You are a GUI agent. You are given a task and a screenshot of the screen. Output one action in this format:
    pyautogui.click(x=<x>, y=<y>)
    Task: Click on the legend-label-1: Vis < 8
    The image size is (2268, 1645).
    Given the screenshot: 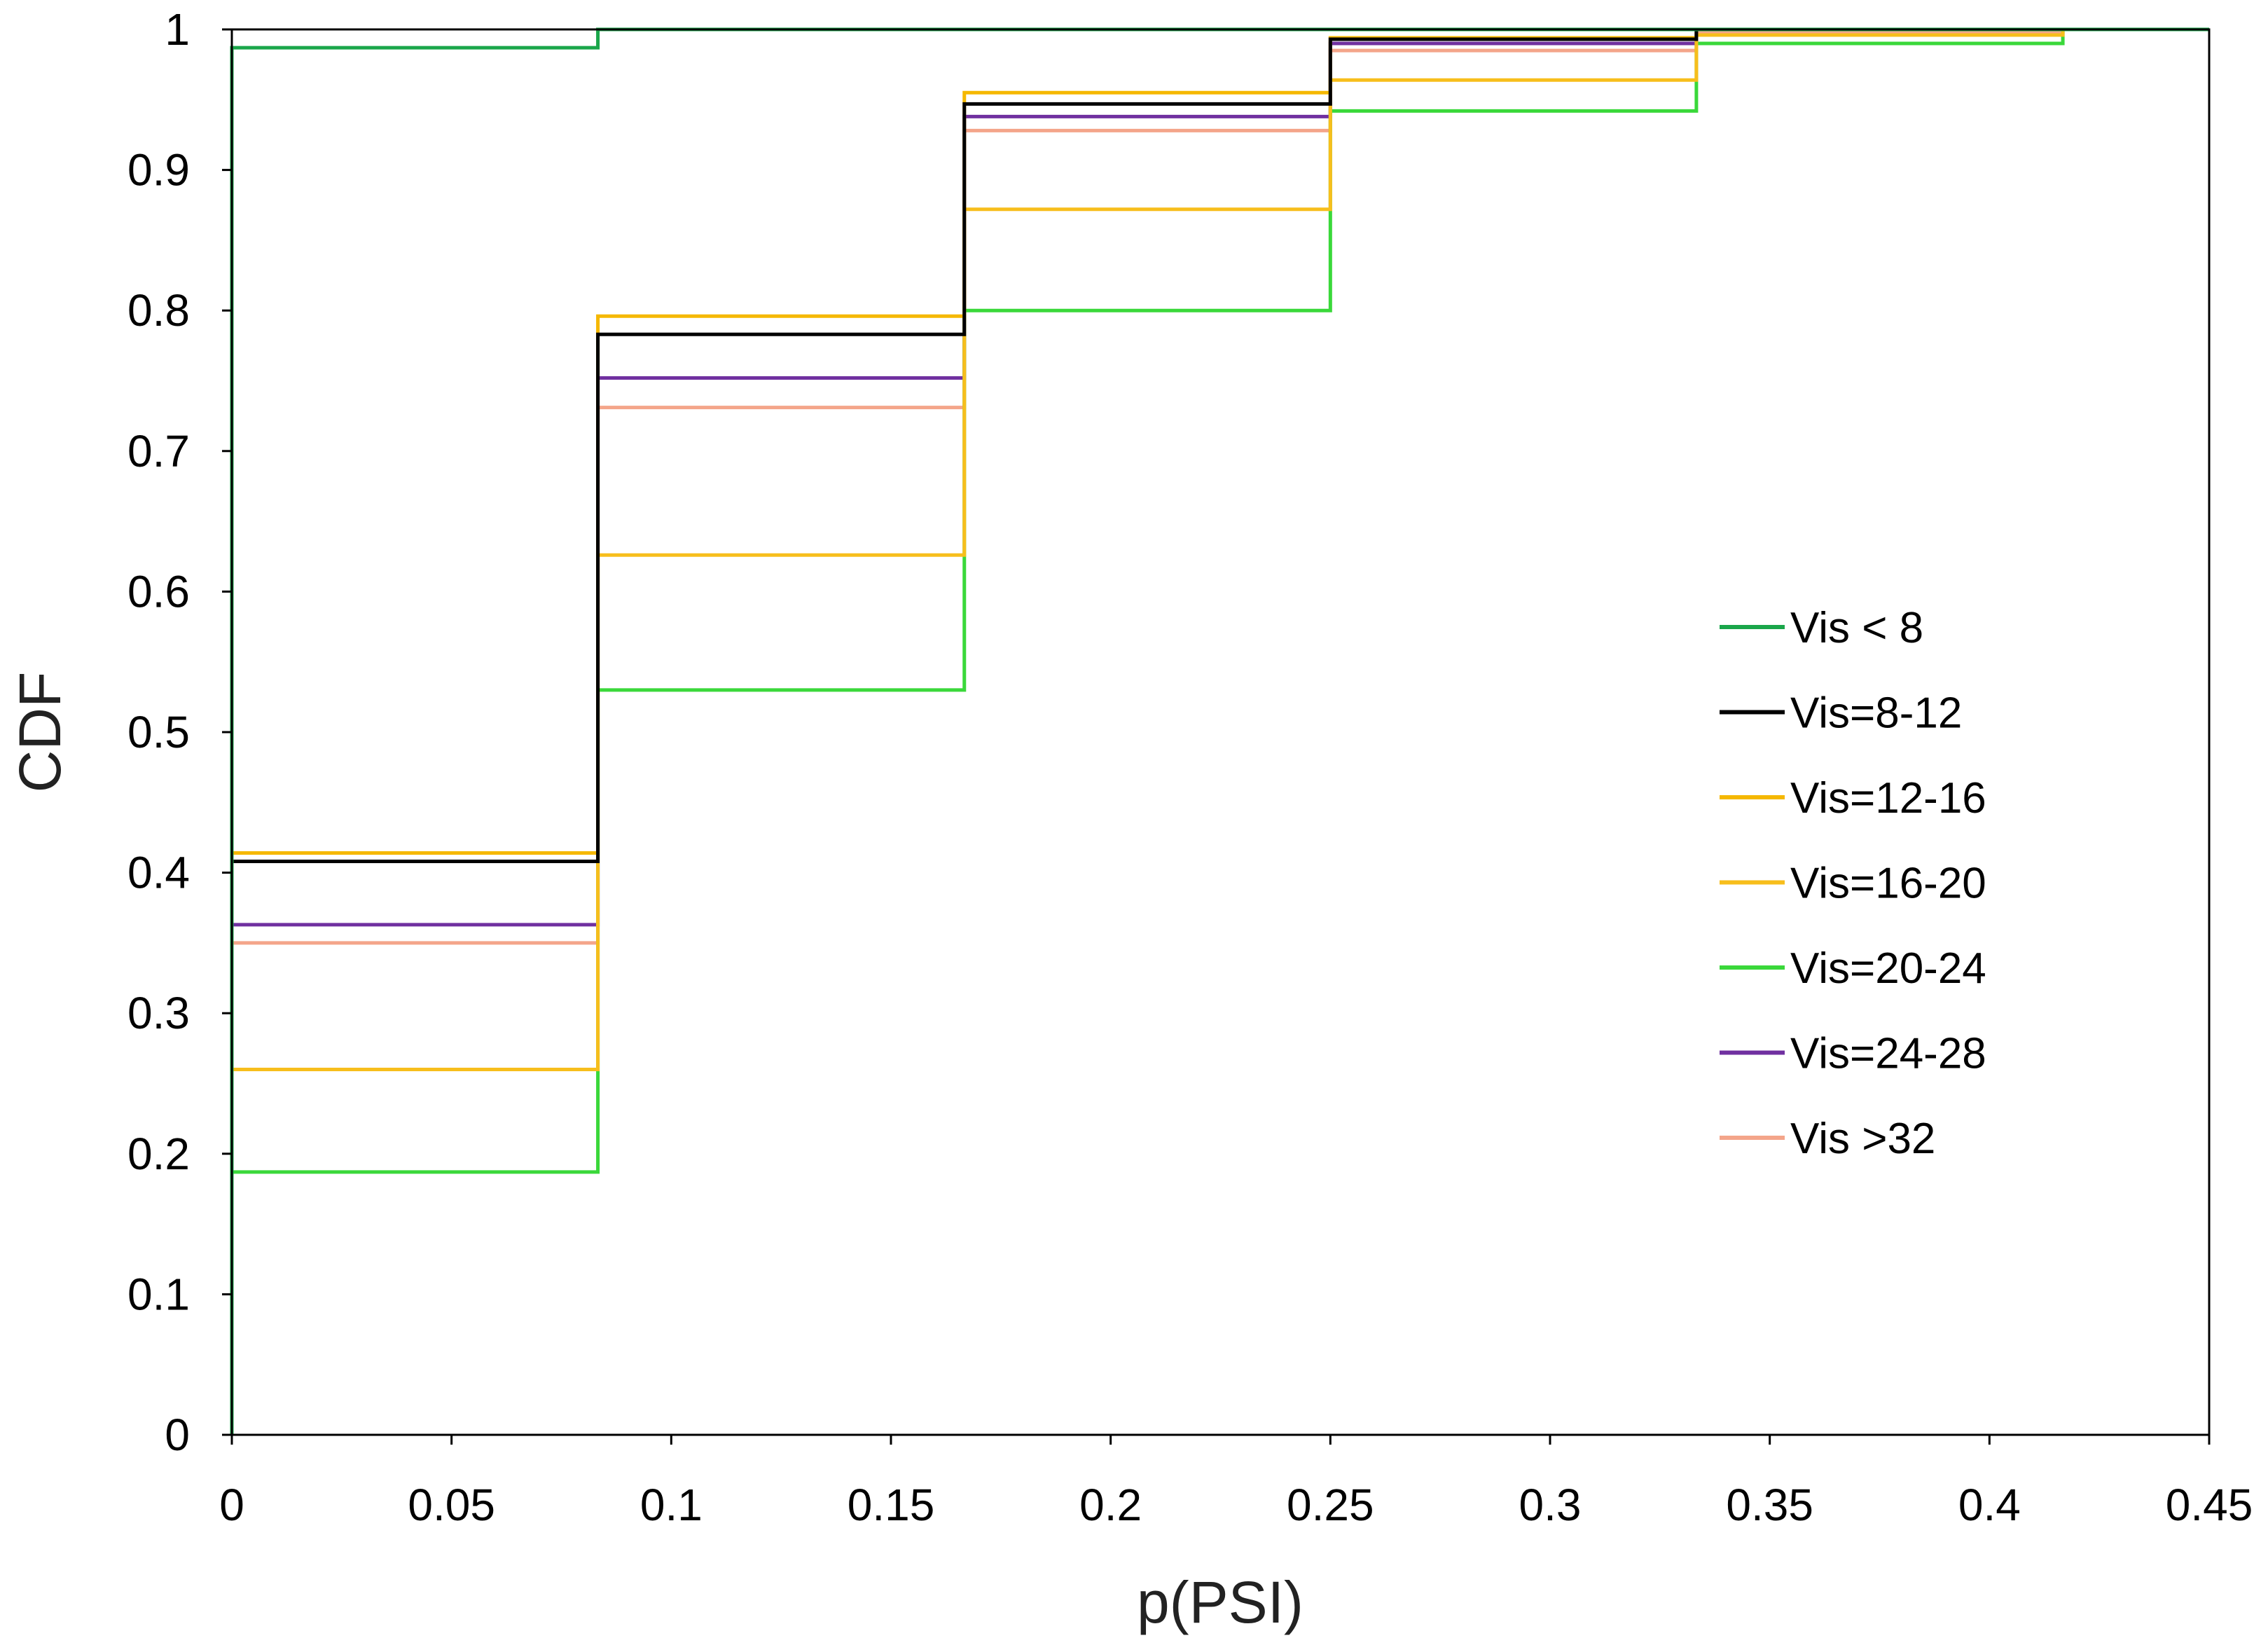 What is the action you would take?
    pyautogui.click(x=1856, y=628)
    